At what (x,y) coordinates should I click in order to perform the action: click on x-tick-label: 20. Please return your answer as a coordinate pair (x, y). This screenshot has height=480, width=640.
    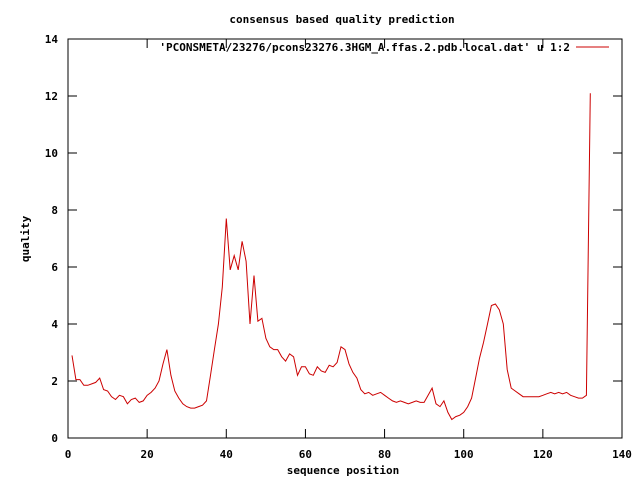
    Looking at the image, I should click on (147, 454).